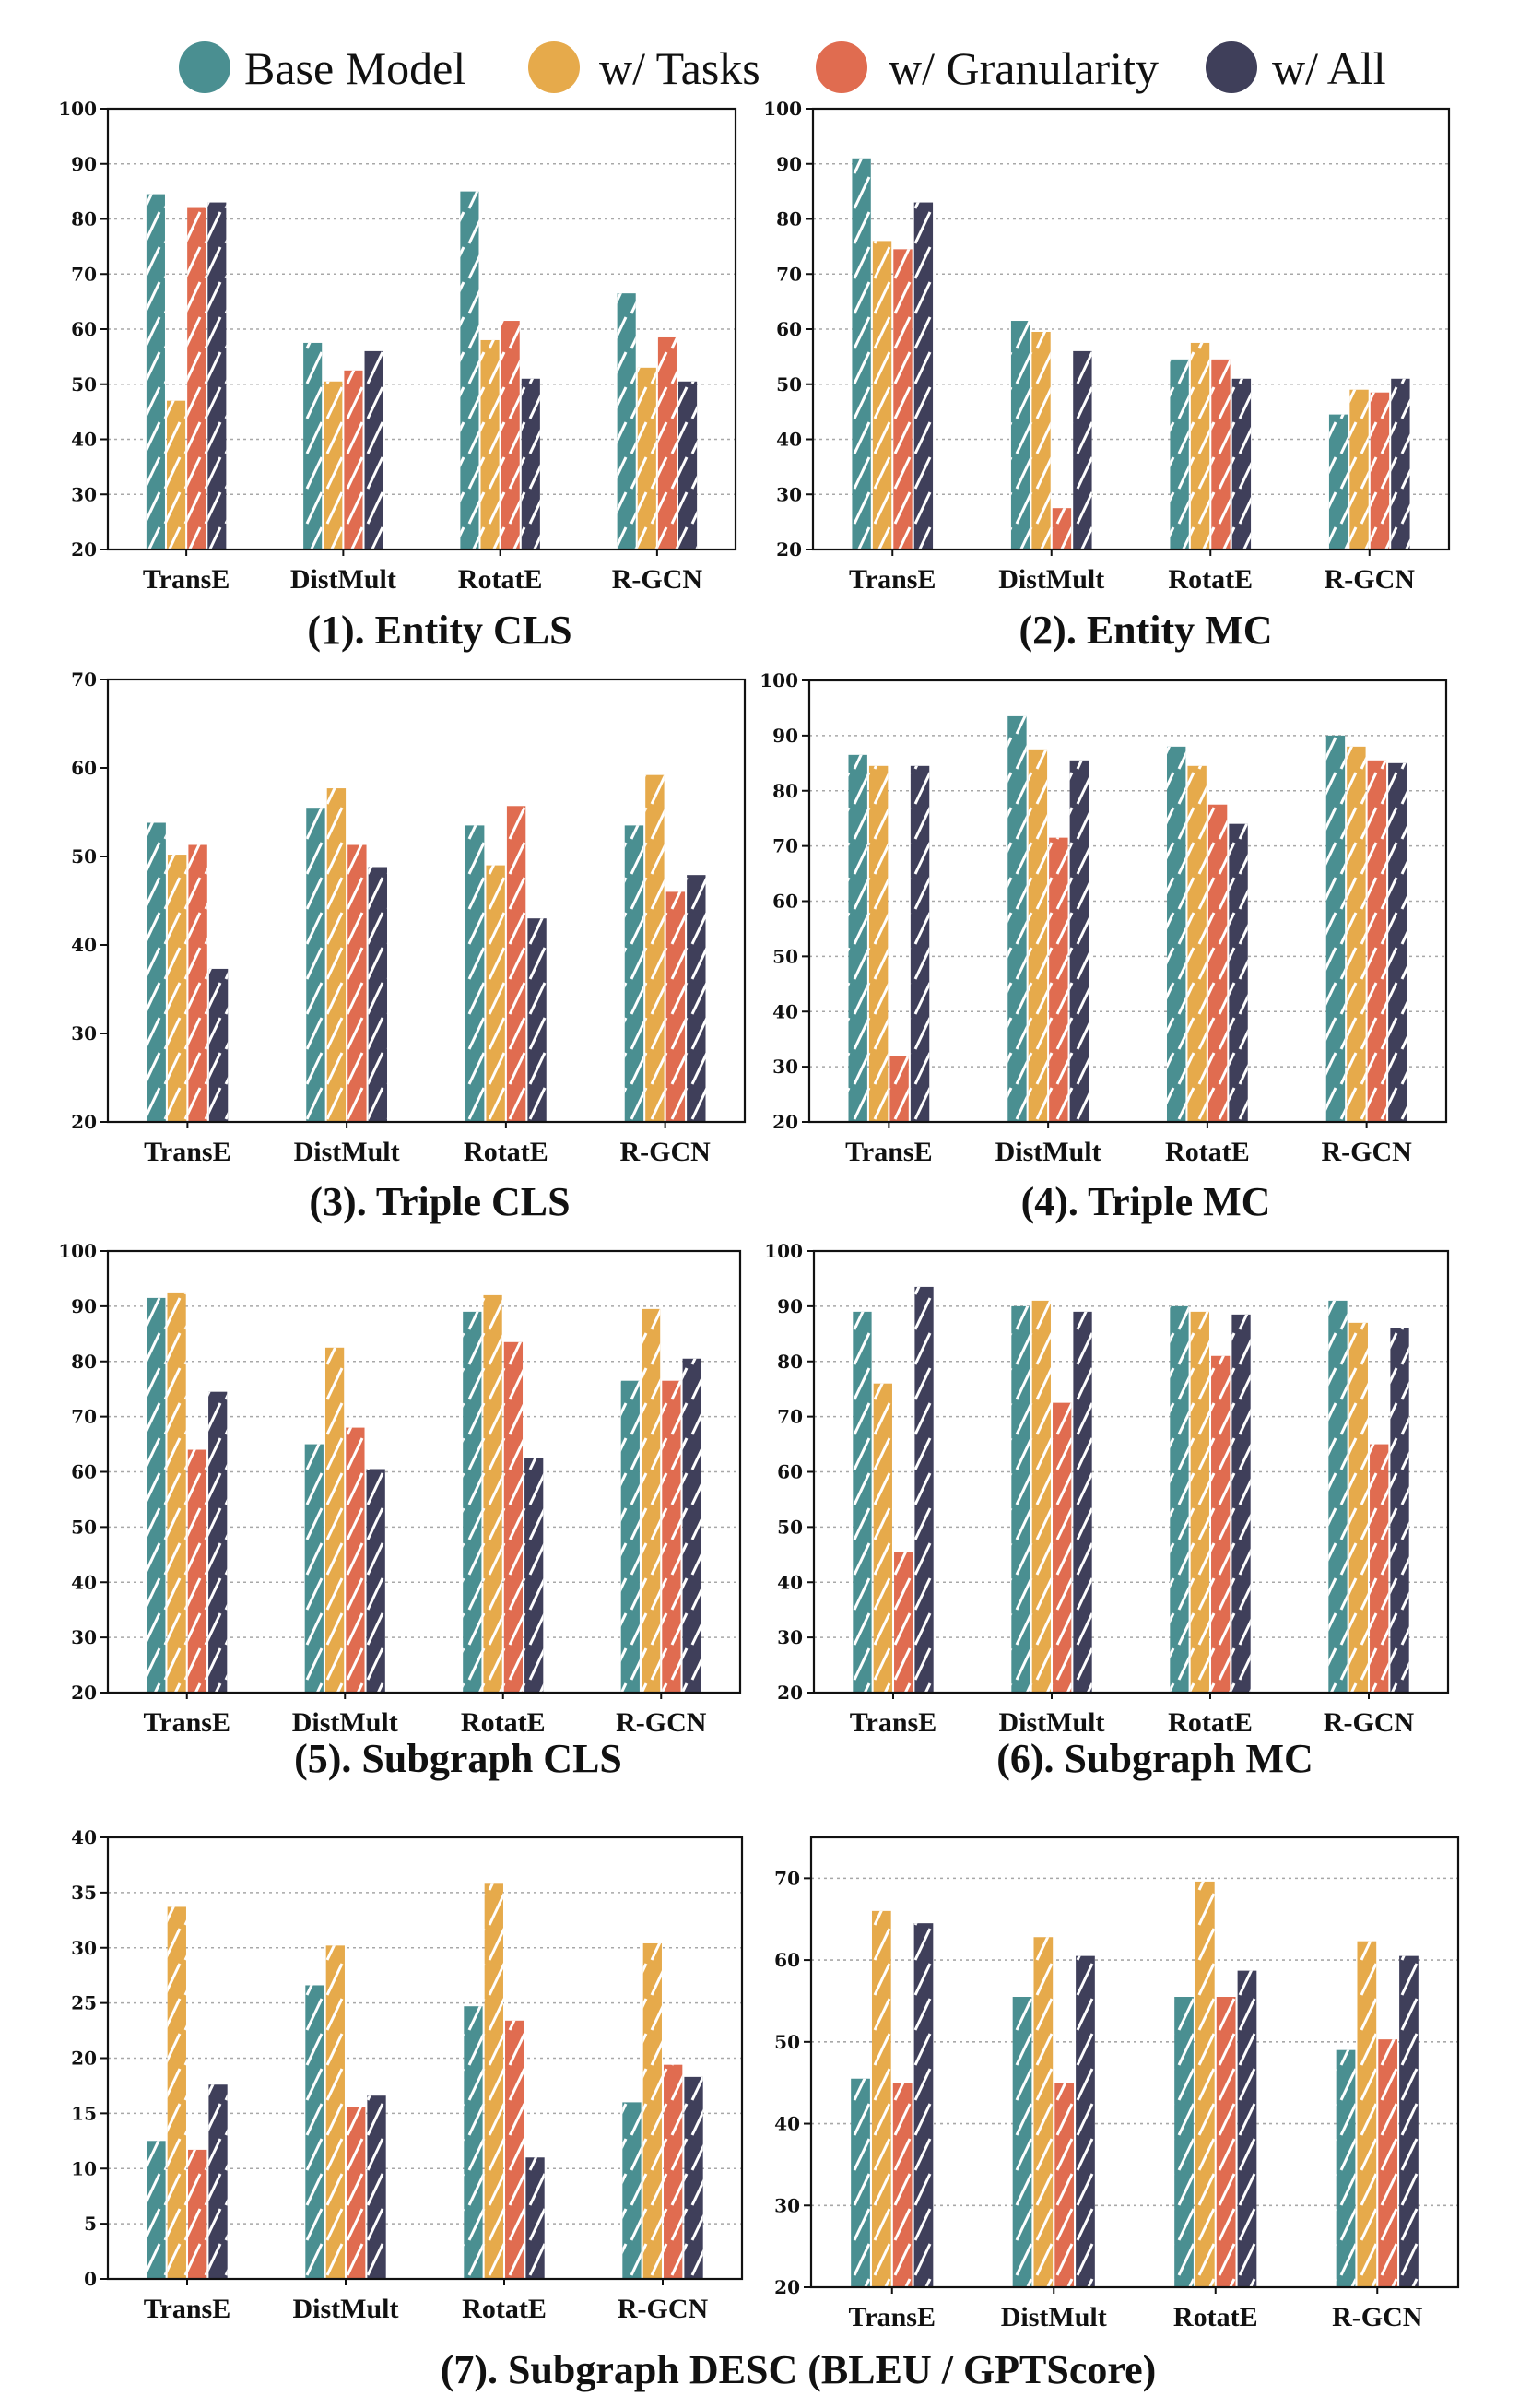  What do you see at coordinates (881, 2099) in the screenshot?
I see `bar-transe-w-tasks` at bounding box center [881, 2099].